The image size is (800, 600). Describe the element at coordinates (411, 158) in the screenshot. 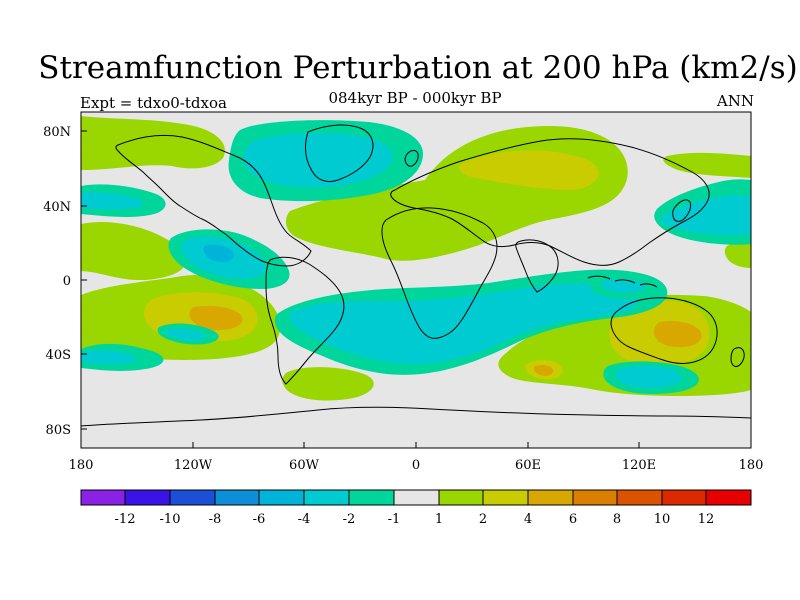

I see `uk-coast` at that location.